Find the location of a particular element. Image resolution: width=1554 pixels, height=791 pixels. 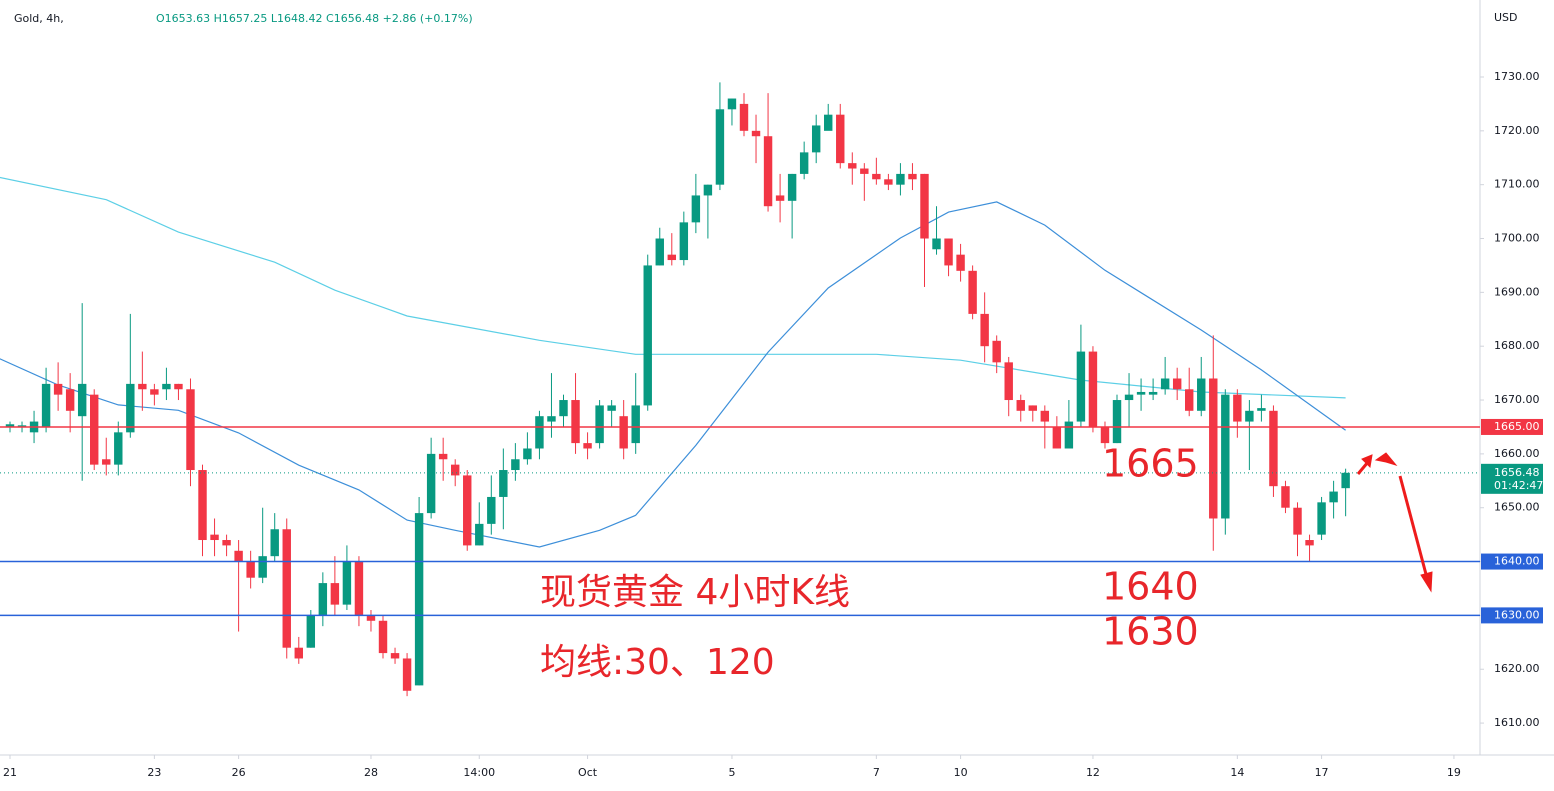

arrow is located at coordinates (1413, 527).